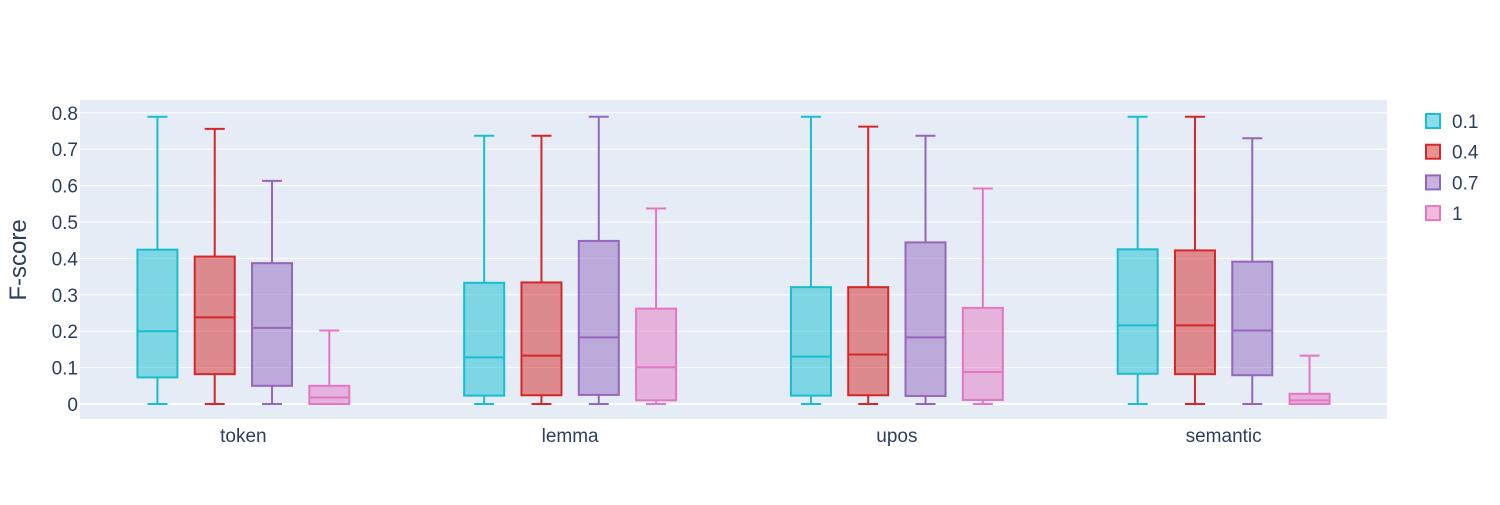 The height and width of the screenshot is (505, 1500). Describe the element at coordinates (570, 436) in the screenshot. I see `x-category-label: lemma` at that location.